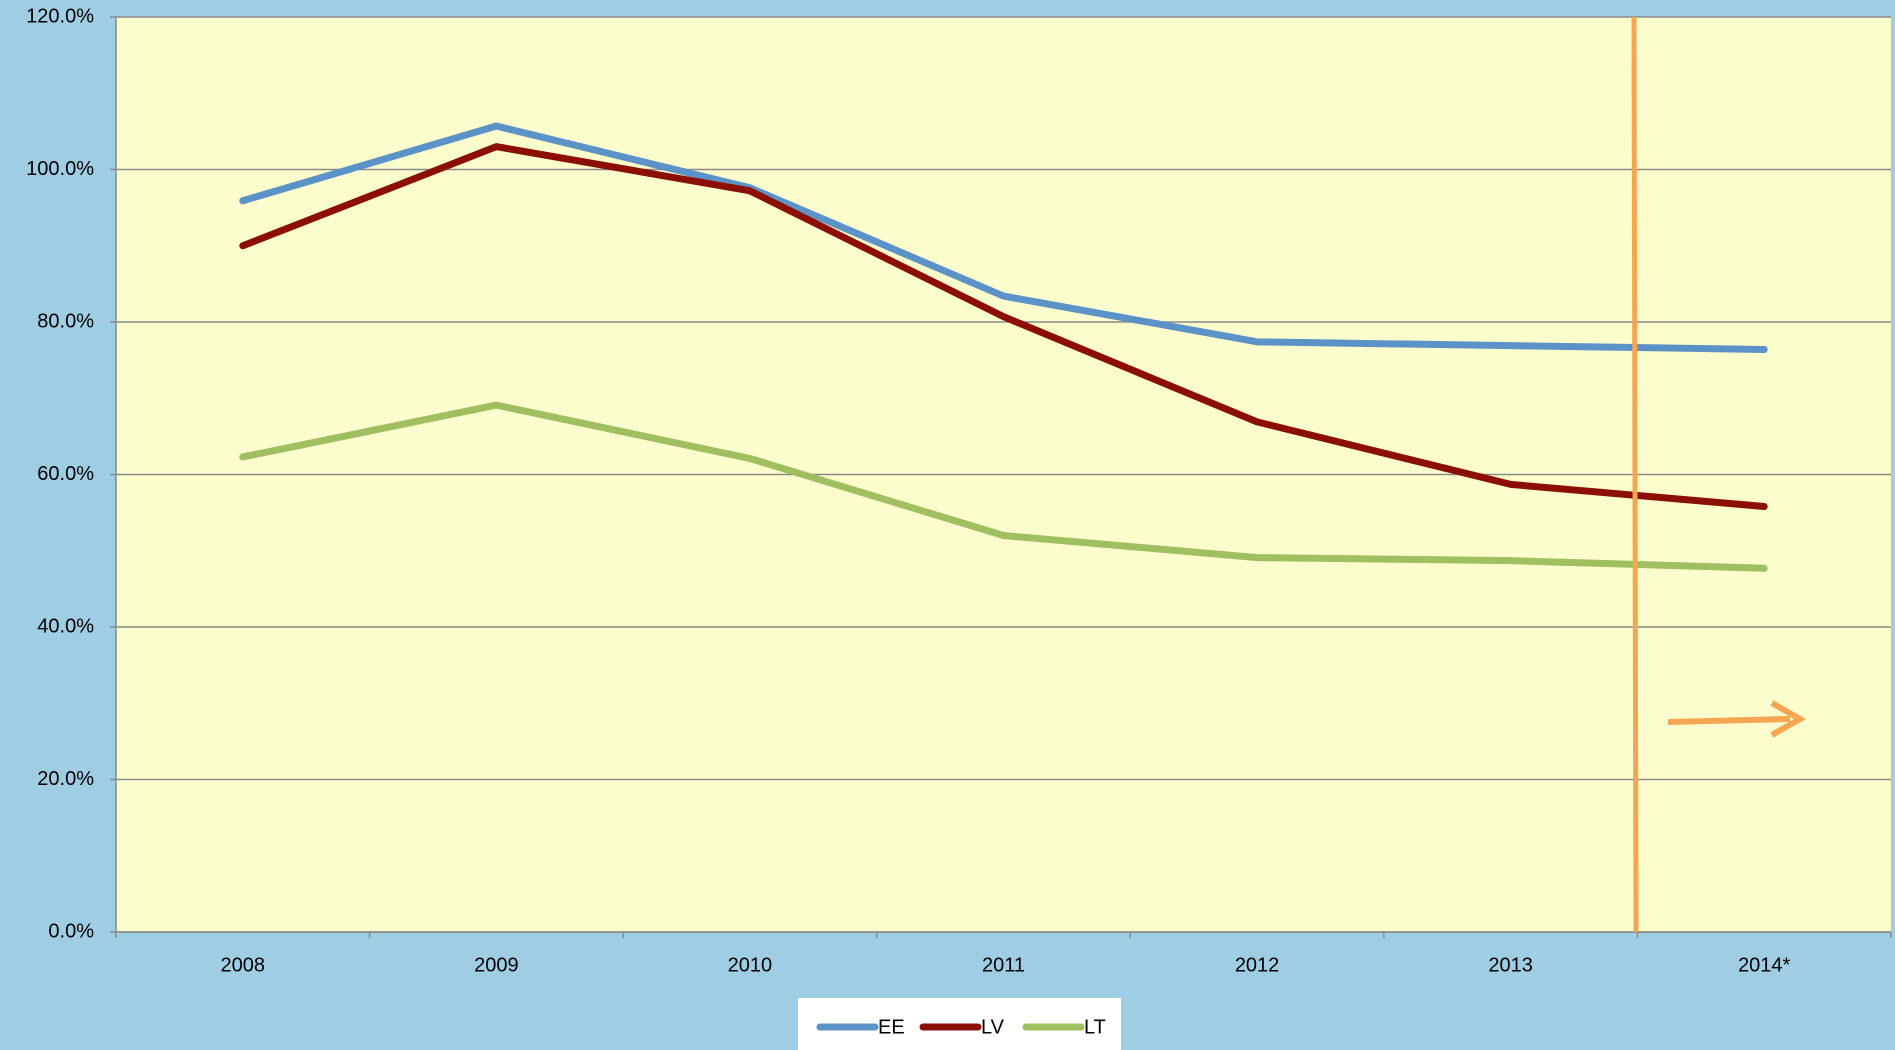 This screenshot has height=1050, width=1895. What do you see at coordinates (71, 931) in the screenshot?
I see `y-tick-label: 0.0%` at bounding box center [71, 931].